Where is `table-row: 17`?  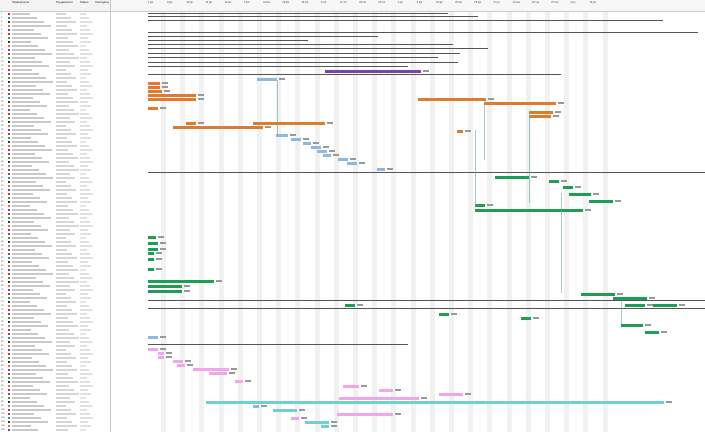 table-row: 17 is located at coordinates (55, 78).